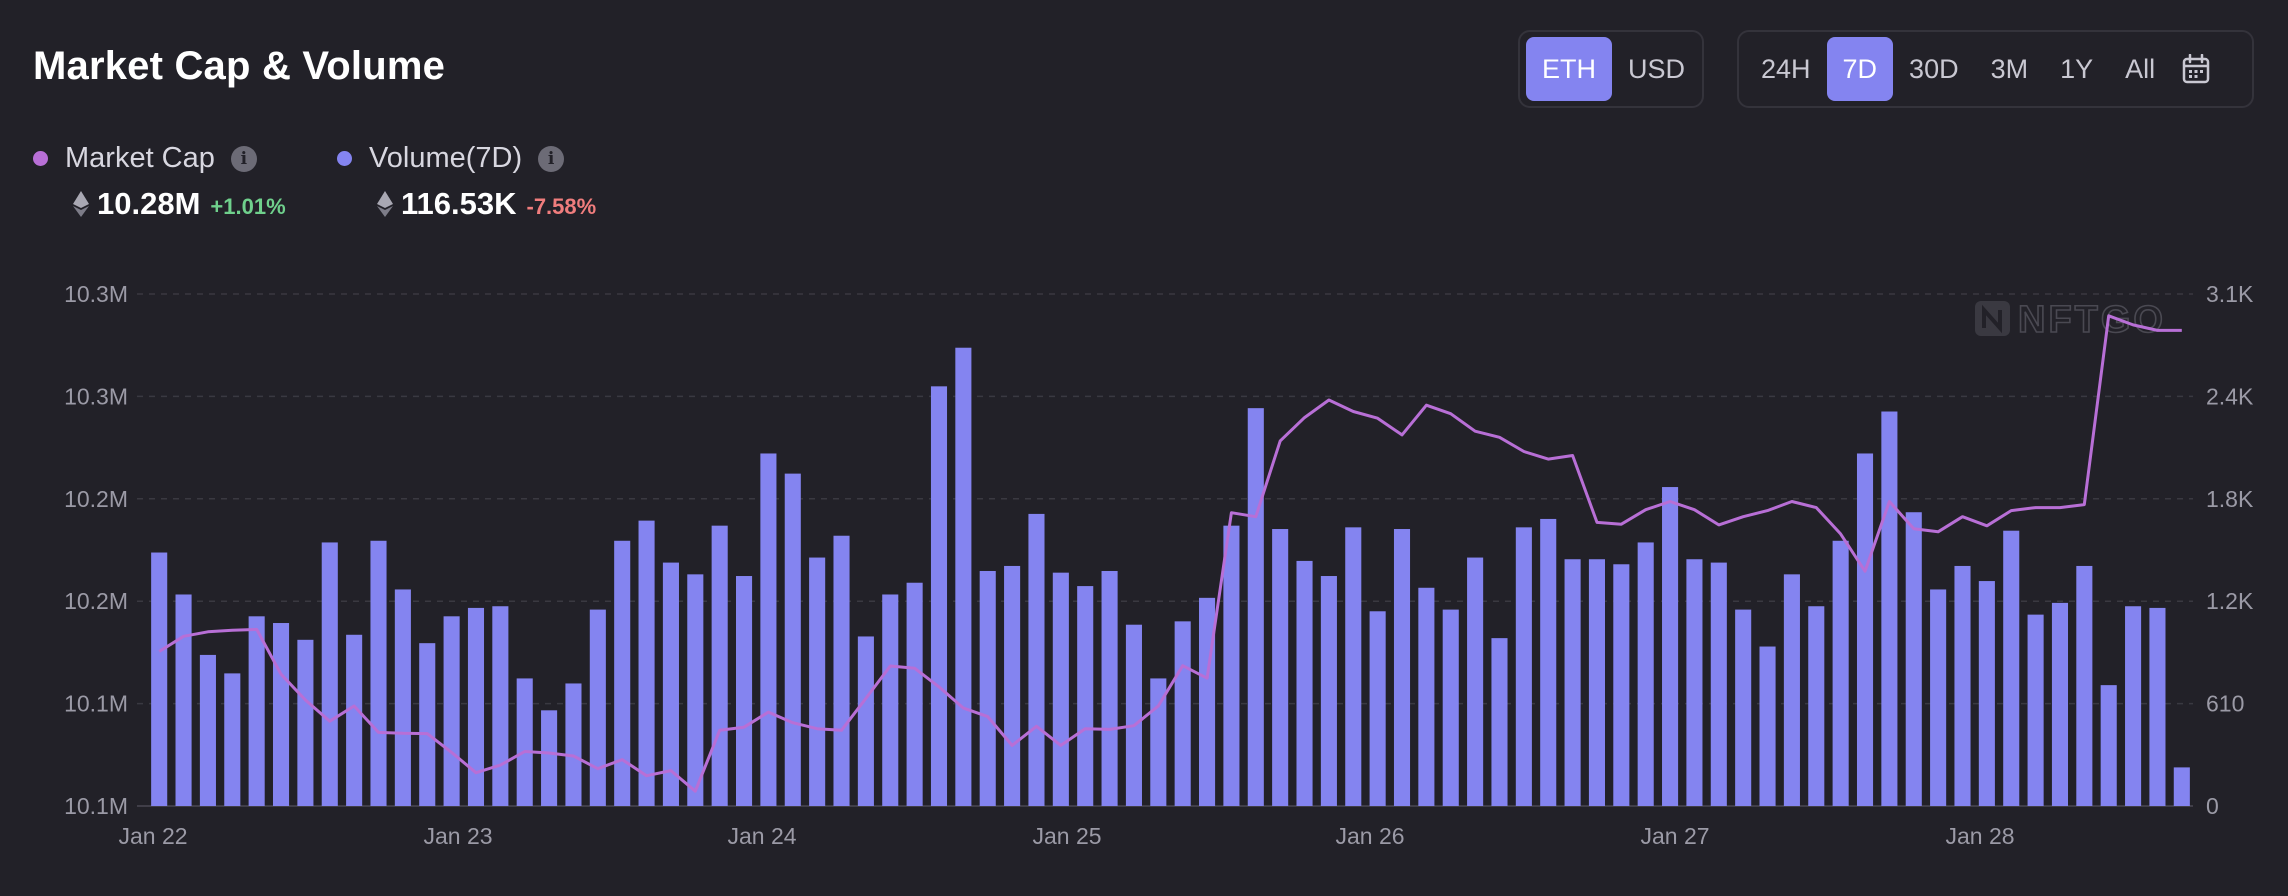 Image resolution: width=2288 pixels, height=896 pixels. Describe the element at coordinates (1786, 69) in the screenshot. I see `range-24h-button: 24H` at that location.